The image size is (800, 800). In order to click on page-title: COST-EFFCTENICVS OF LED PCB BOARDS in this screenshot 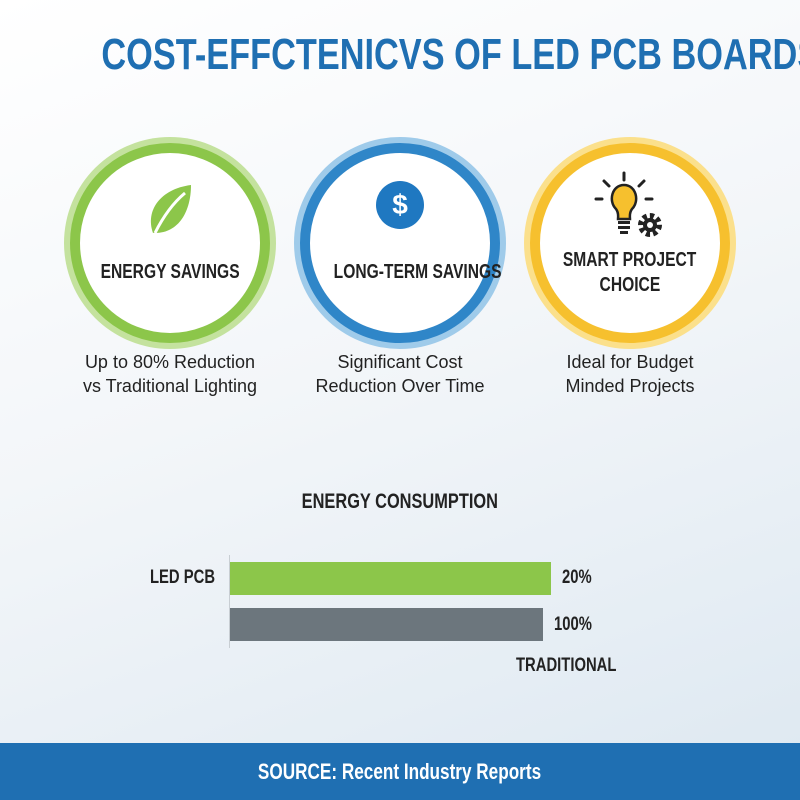, I will do `click(450, 54)`.